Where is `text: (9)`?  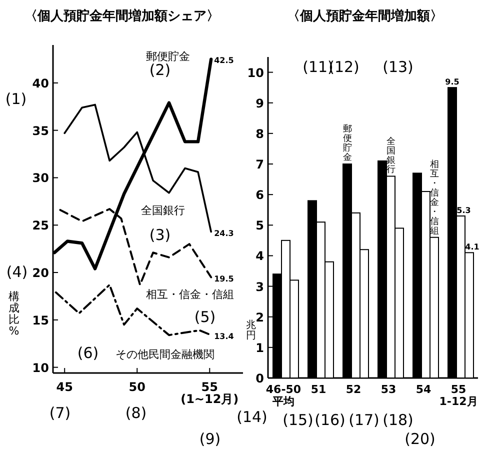 text: (9) is located at coordinates (210, 439).